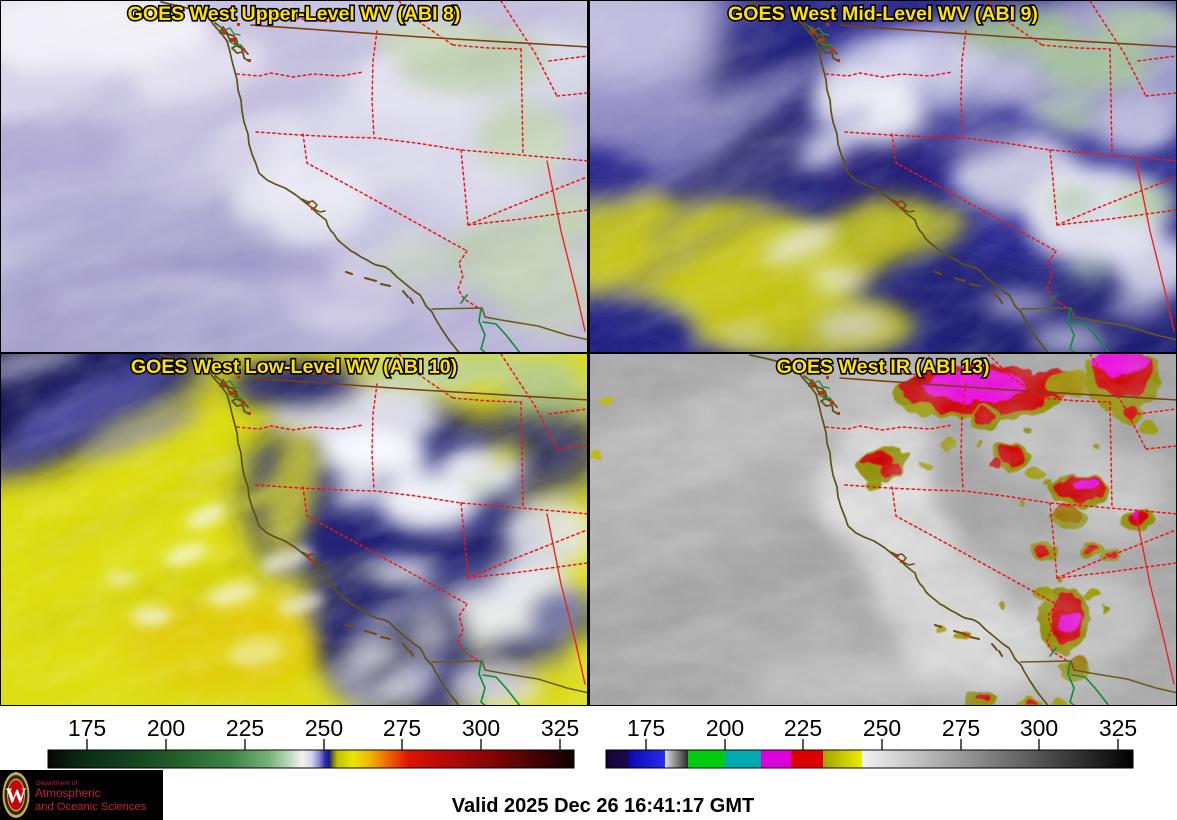  I want to click on svg-text: GOES West IR (ABI 13), so click(882, 367).